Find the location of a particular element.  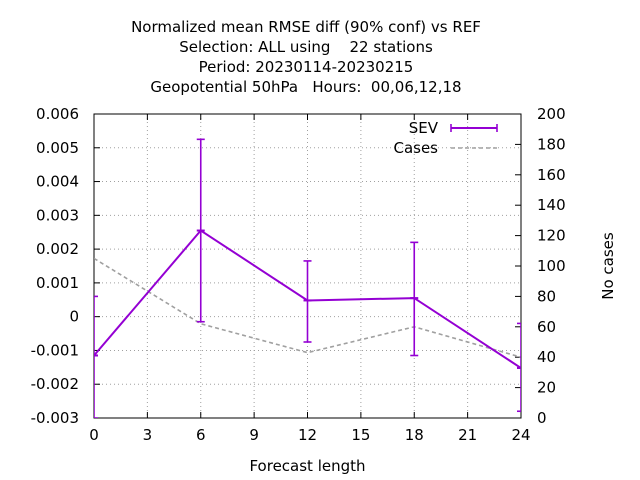

x-tick-label: 24 is located at coordinates (520, 435).